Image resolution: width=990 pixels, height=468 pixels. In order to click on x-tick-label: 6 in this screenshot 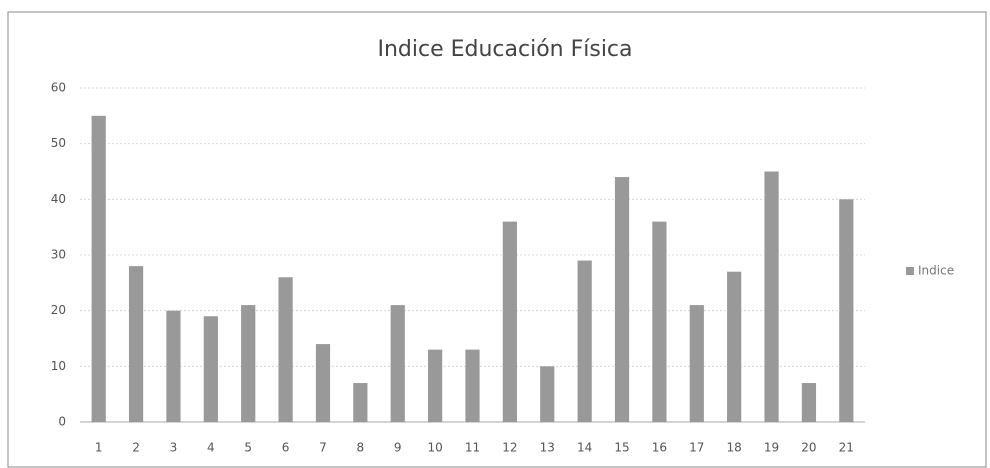, I will do `click(286, 448)`.